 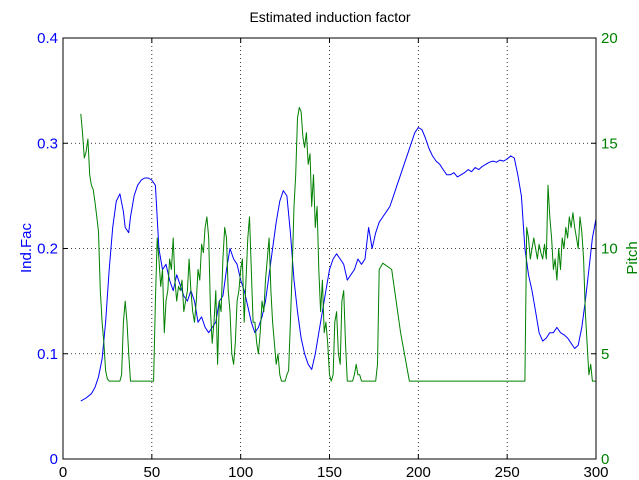 I want to click on y-left-tick-label: 0.3, so click(x=47, y=143).